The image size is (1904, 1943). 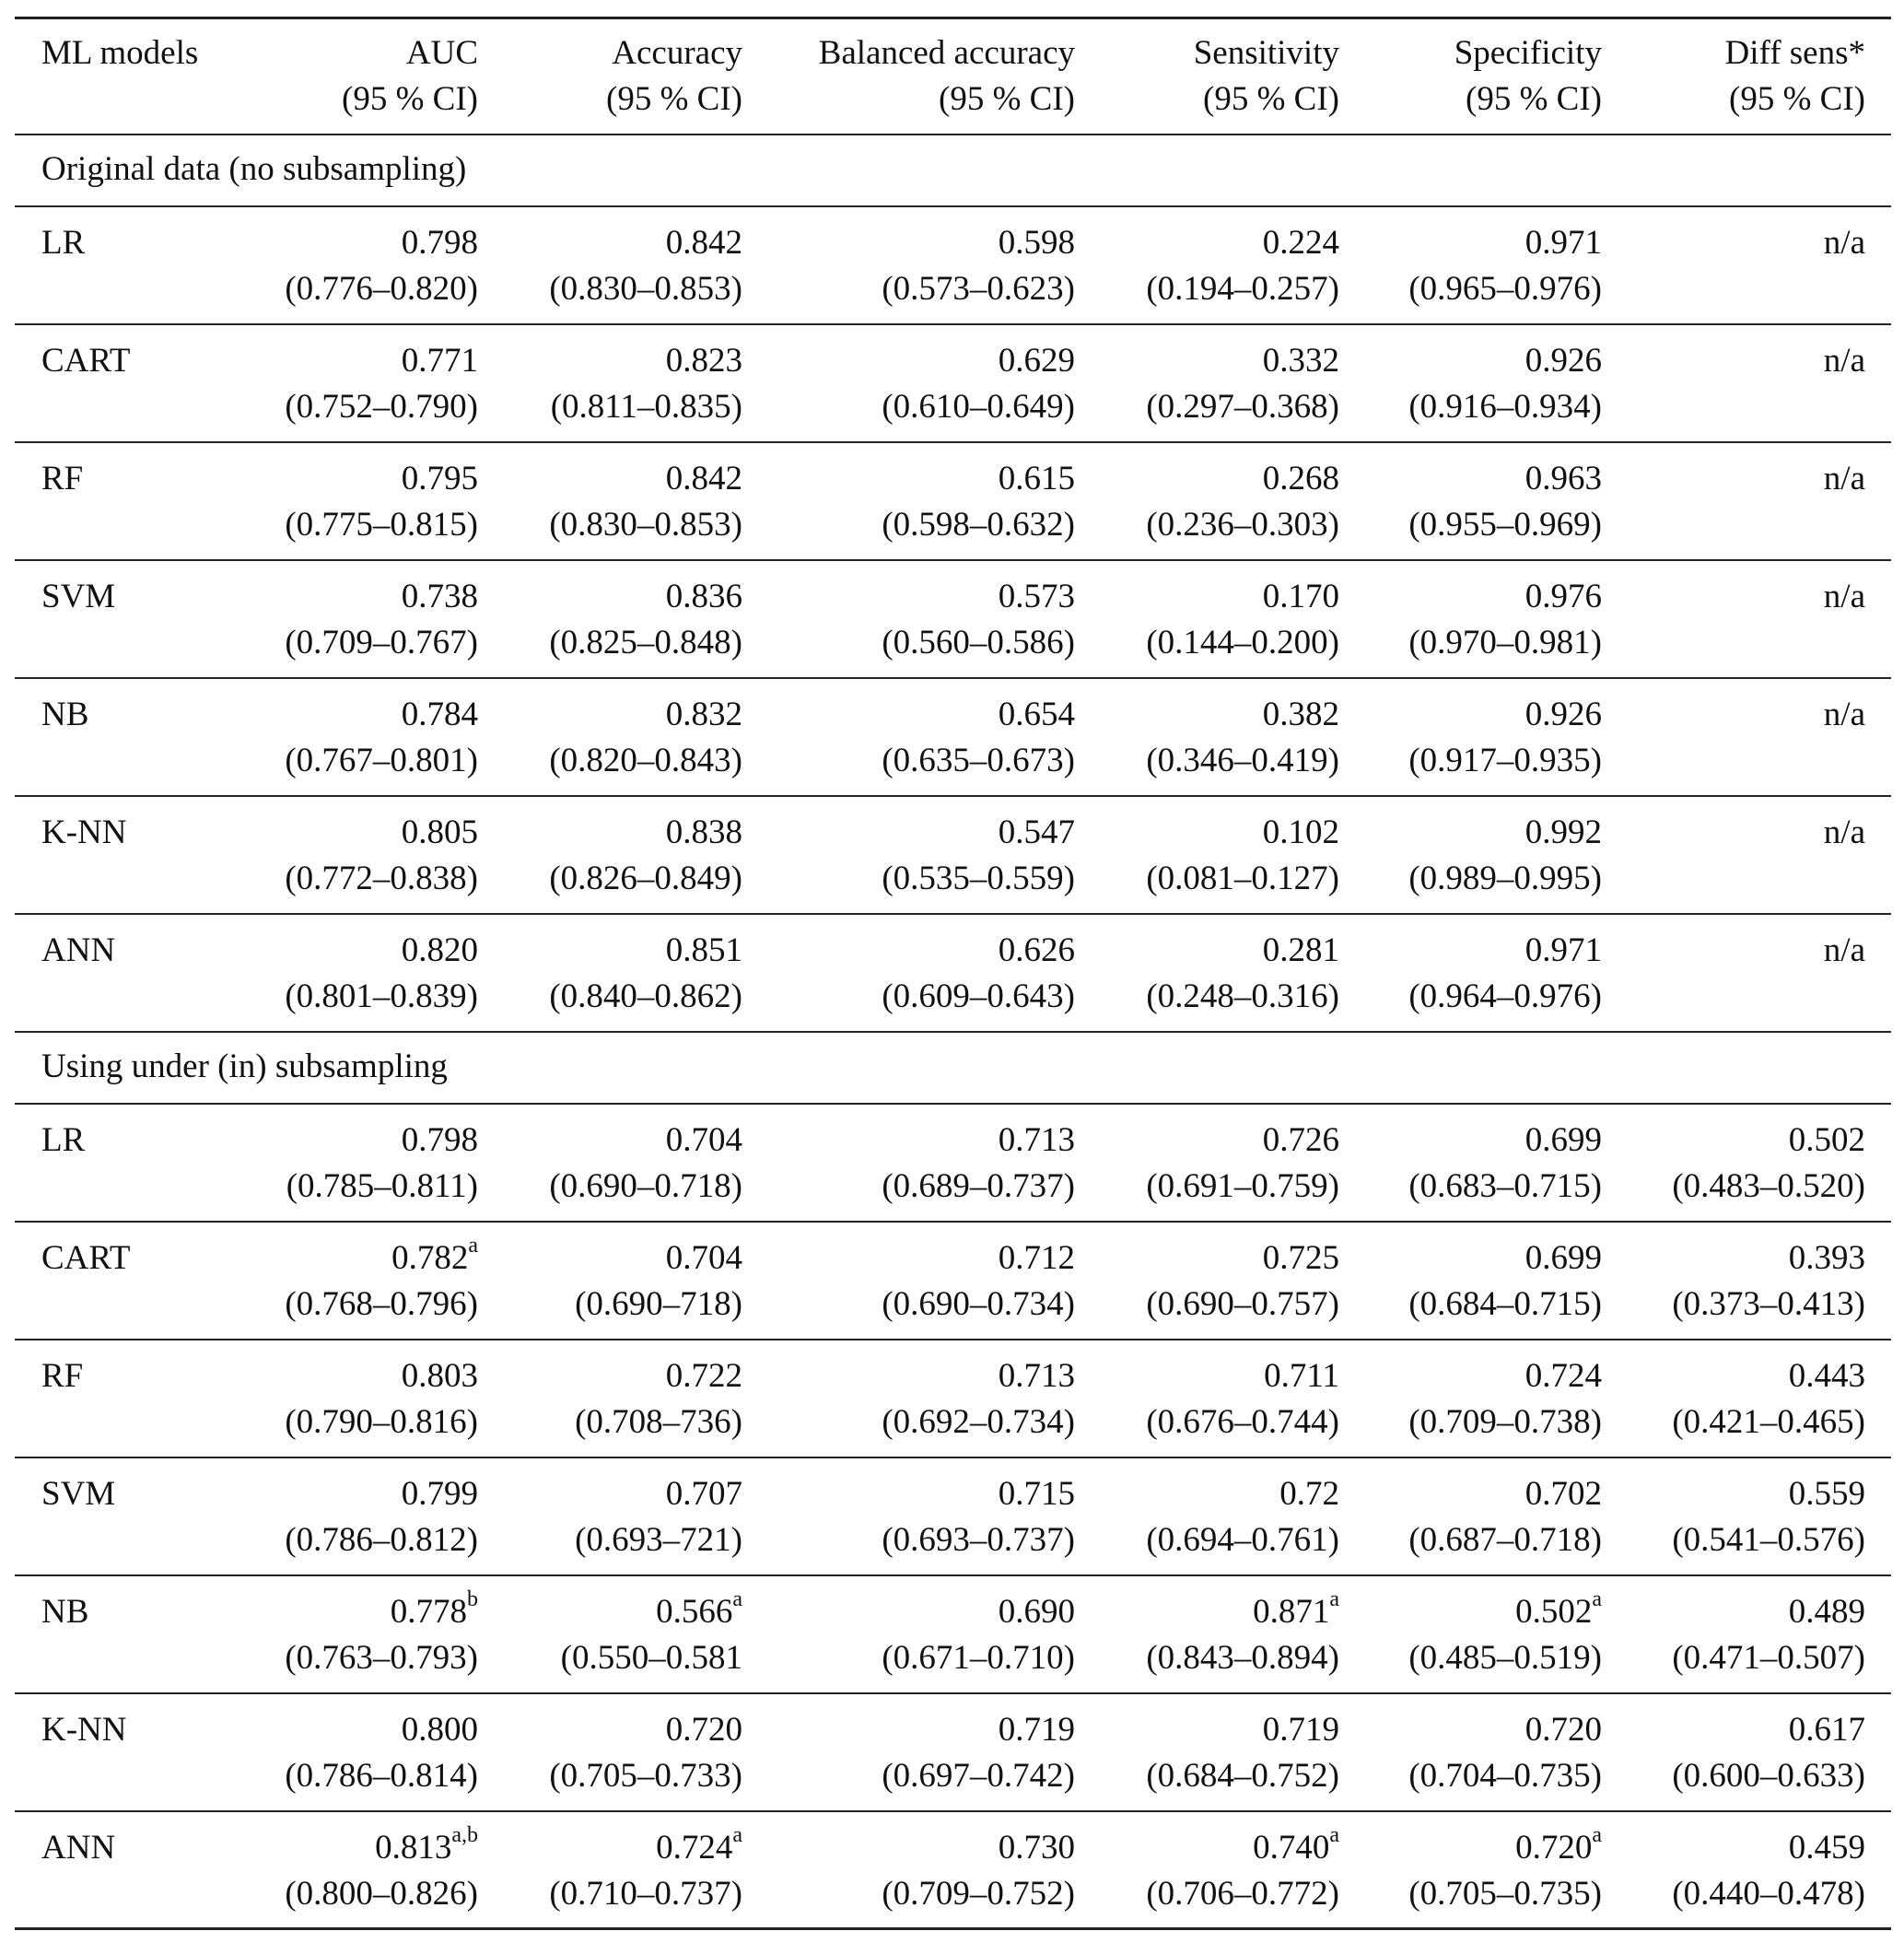 I want to click on metric-value-line: 0.170, so click(x=1207, y=597).